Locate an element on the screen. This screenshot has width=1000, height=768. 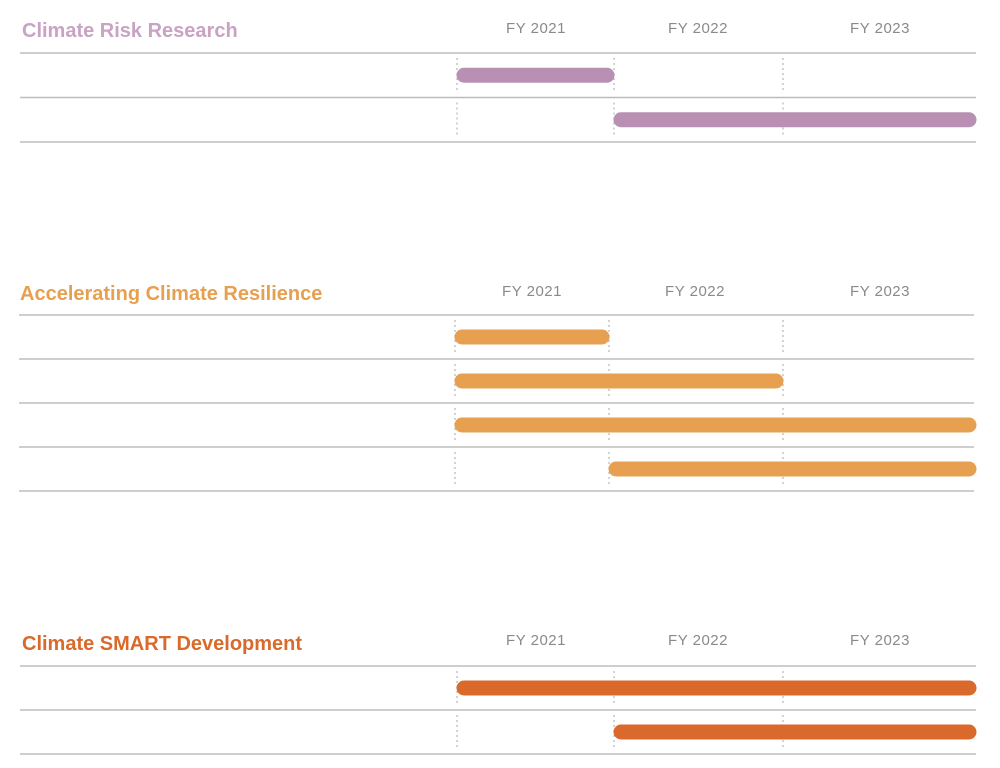
section-title: Accelerating Climate Resilience is located at coordinates (171, 294).